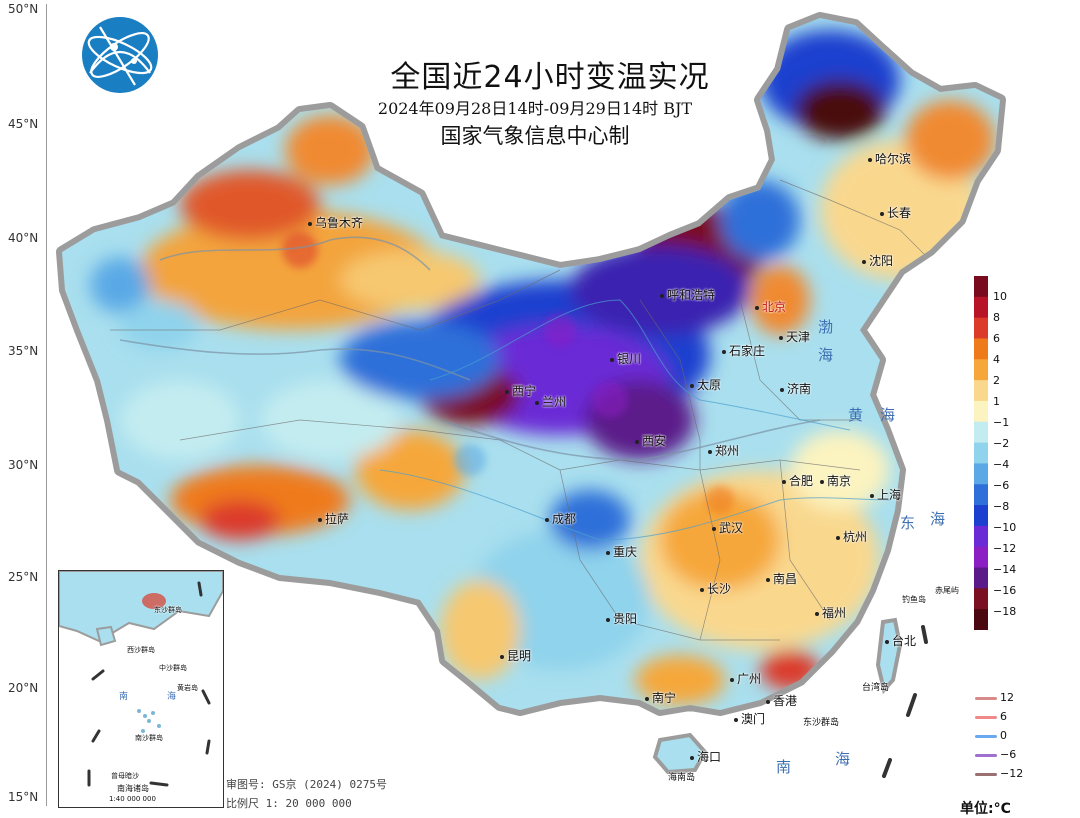  Describe the element at coordinates (1005, 548) in the screenshot. I see `colorbar-label: −12` at that location.